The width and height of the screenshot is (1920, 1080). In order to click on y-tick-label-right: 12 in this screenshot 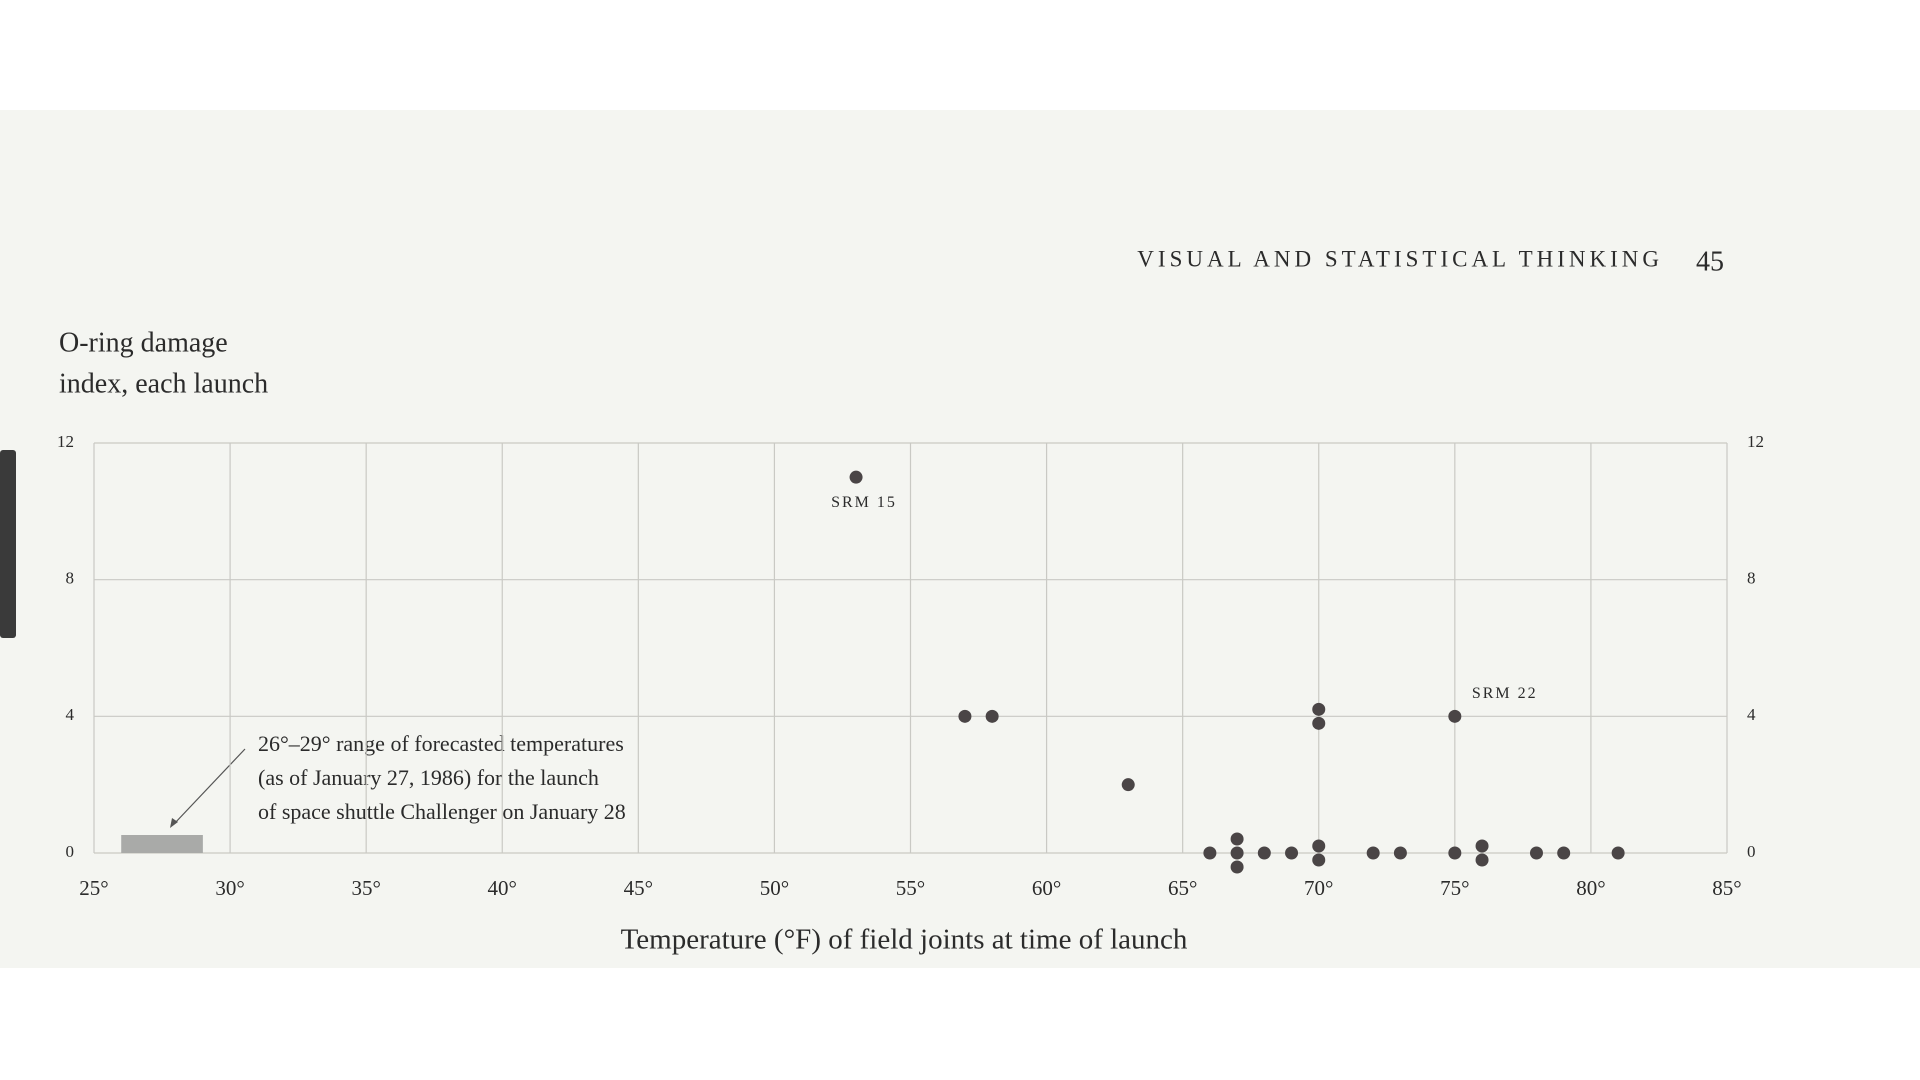, I will do `click(1755, 441)`.